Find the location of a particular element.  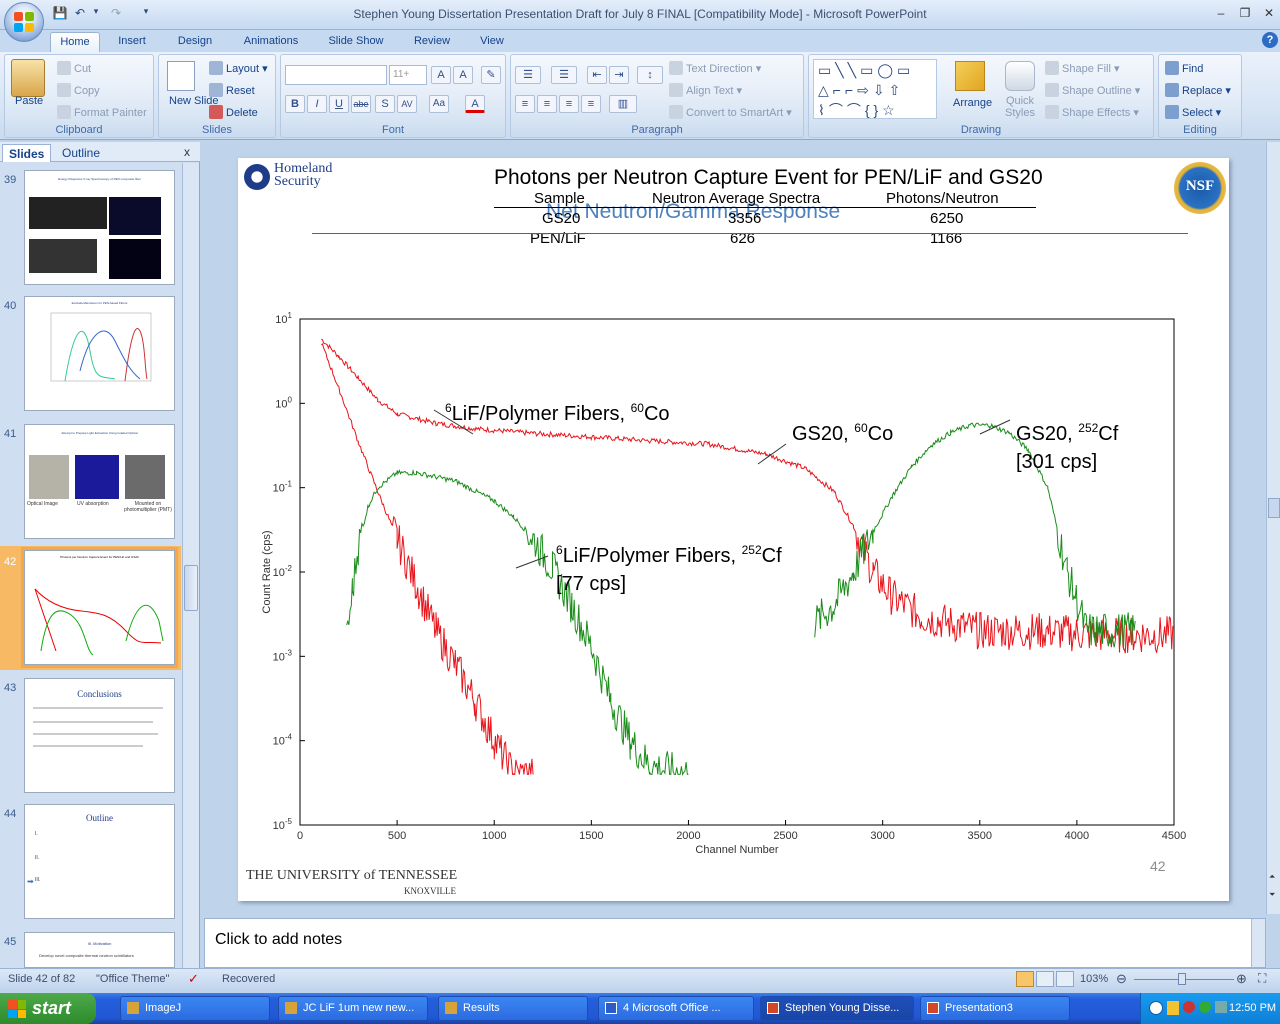

close-panel-icon: x is located at coordinates (187, 152).